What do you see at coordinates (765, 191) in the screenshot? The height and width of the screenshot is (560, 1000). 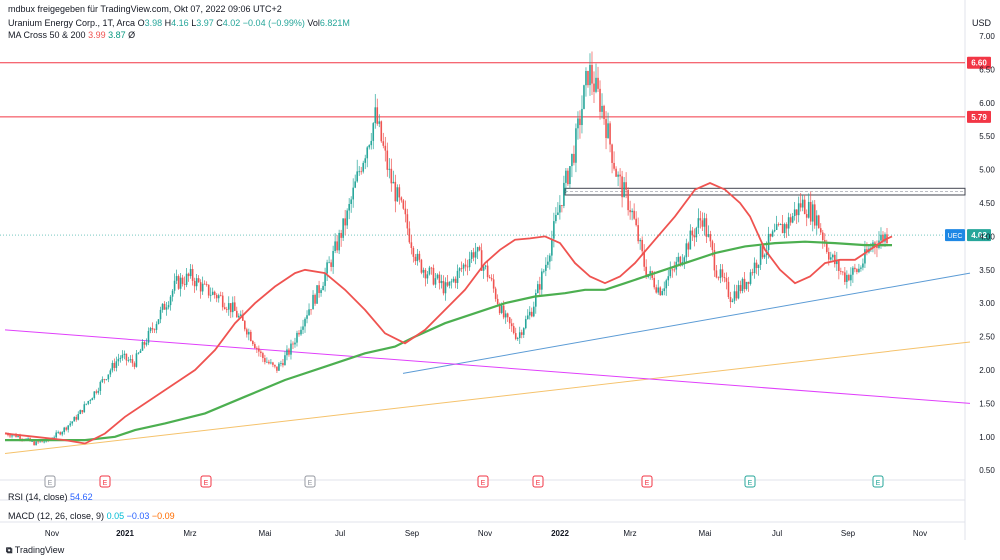 I see `resistance-zone` at bounding box center [765, 191].